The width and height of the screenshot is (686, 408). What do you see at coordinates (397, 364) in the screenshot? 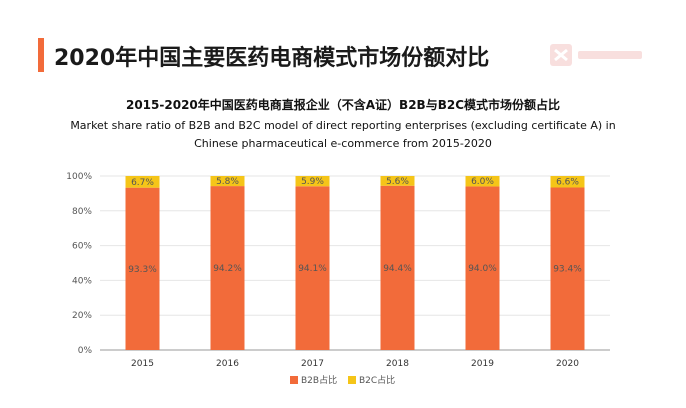
I see `x-tick-label: 2018` at bounding box center [397, 364].